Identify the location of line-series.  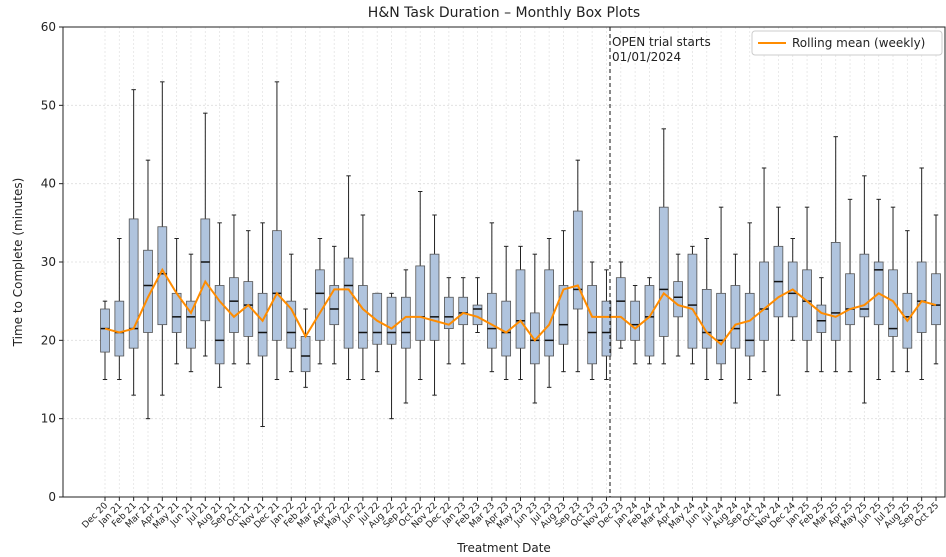
(520, 306).